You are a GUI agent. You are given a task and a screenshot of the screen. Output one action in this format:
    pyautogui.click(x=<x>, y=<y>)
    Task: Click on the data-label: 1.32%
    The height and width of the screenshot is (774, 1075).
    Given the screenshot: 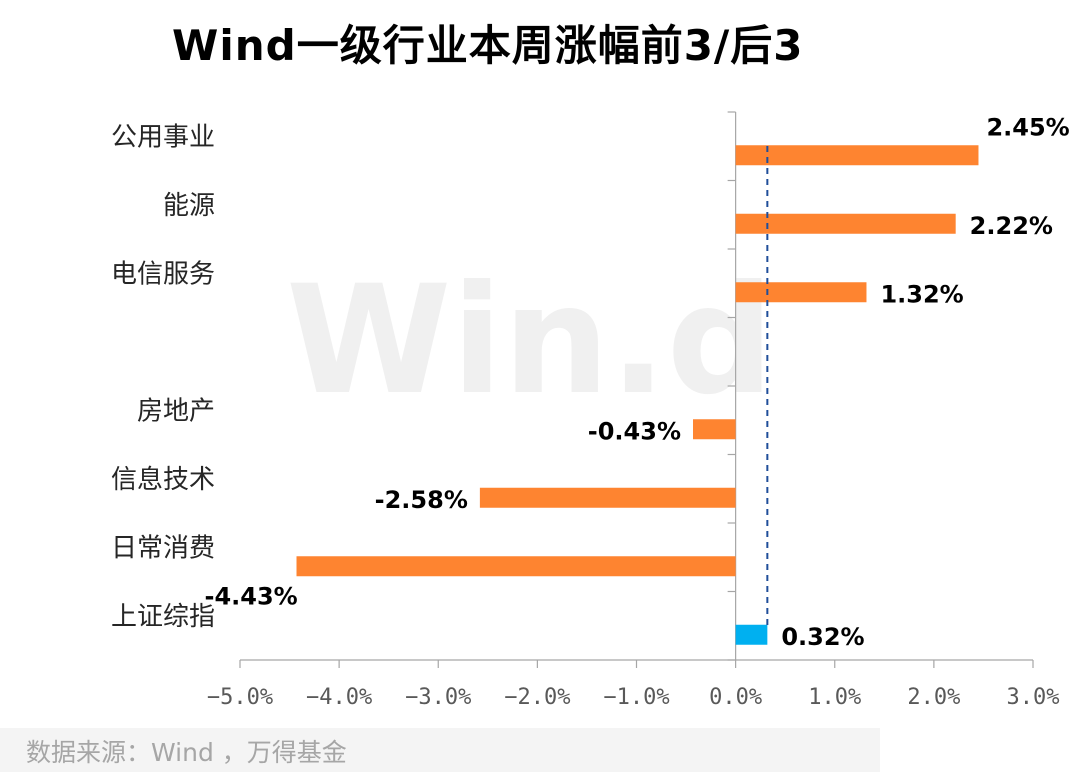 What is the action you would take?
    pyautogui.click(x=921, y=294)
    